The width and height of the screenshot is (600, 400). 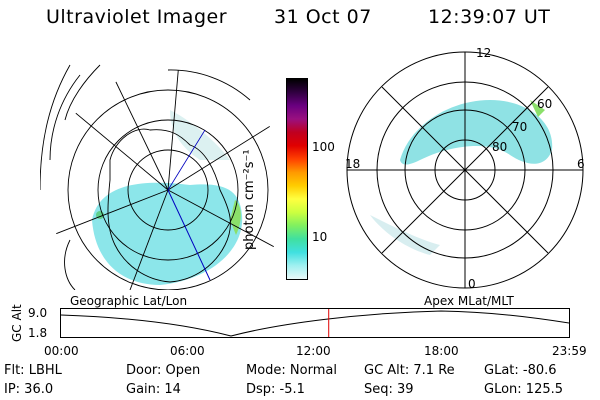 What do you see at coordinates (38, 313) in the screenshot?
I see `altitude-ytick-high: 9.0` at bounding box center [38, 313].